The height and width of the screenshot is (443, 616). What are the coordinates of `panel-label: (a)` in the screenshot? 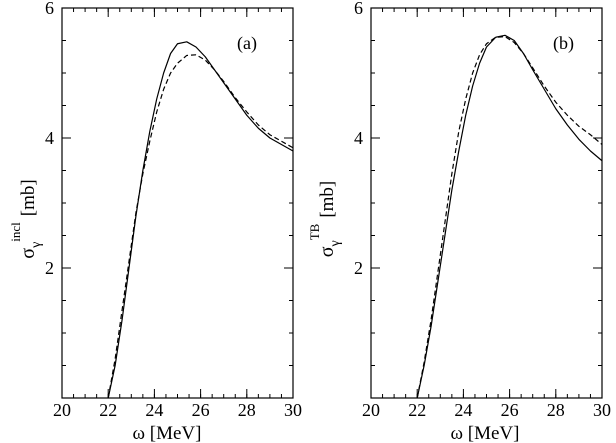 It's located at (247, 43).